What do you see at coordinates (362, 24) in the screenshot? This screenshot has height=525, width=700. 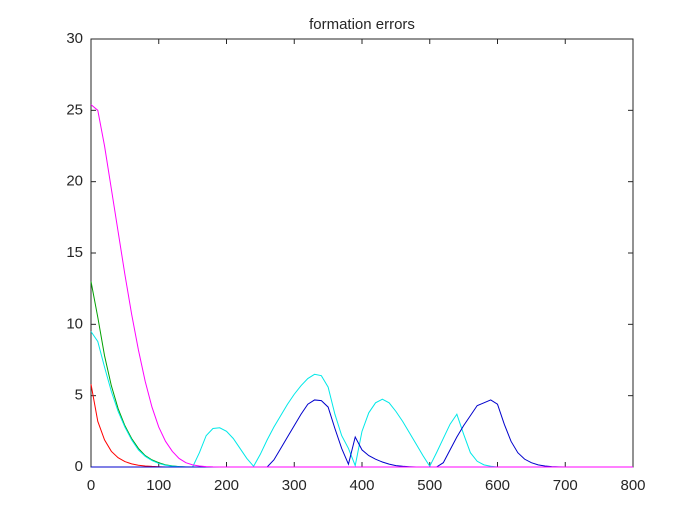 I see `chart-title: formation errors` at bounding box center [362, 24].